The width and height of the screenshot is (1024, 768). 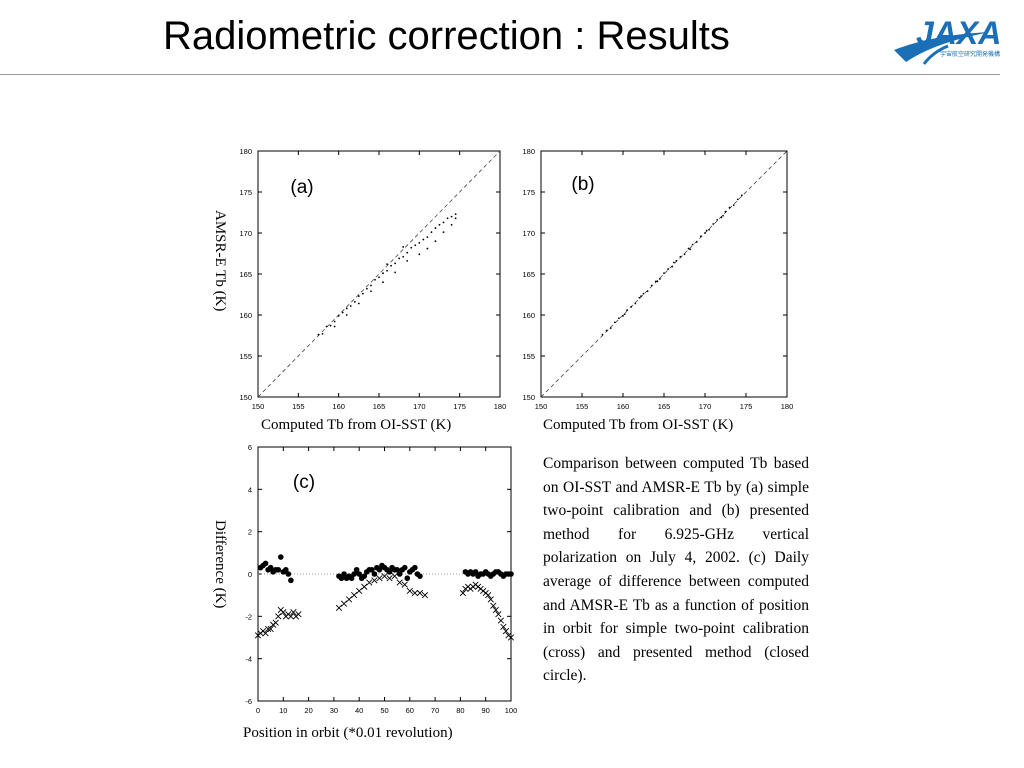 I want to click on slide-title: Radiometric correction : Results, so click(x=446, y=36).